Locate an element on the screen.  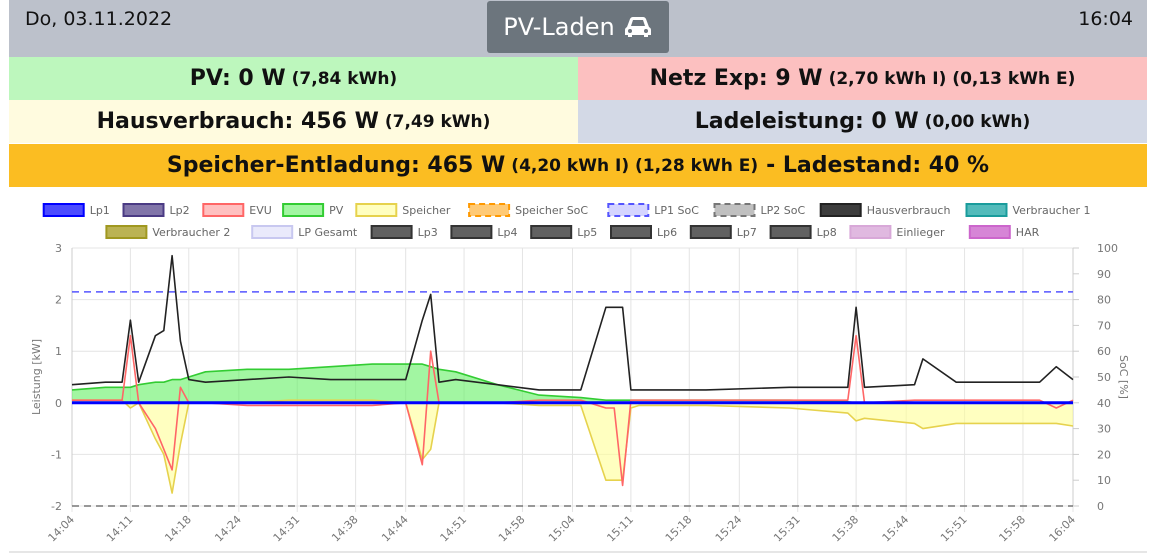
y2-tick-label: 90 is located at coordinates (1104, 274).